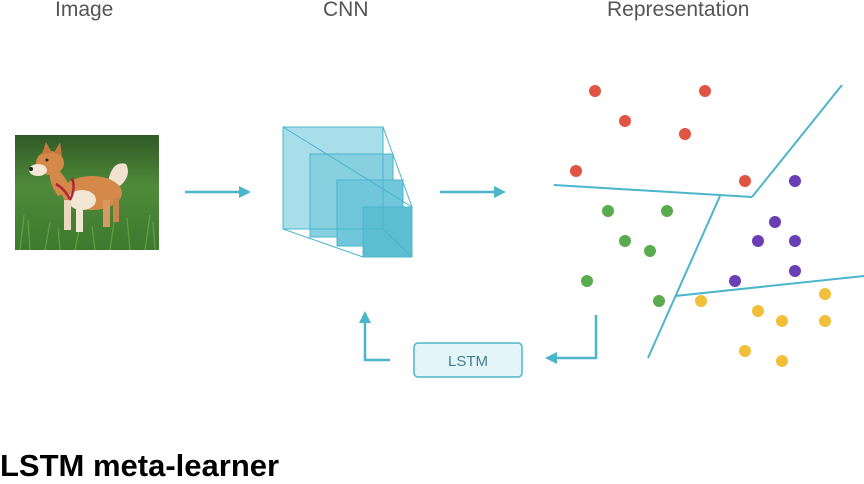 The height and width of the screenshot is (484, 864). I want to click on arrow-right-image-to-cnn, so click(218, 192).